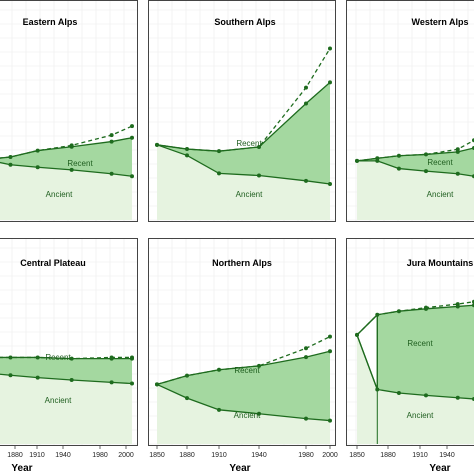 The image size is (474, 474). I want to click on panel-central-plateau: Recent Ancient Central Plateau, so click(69, 342).